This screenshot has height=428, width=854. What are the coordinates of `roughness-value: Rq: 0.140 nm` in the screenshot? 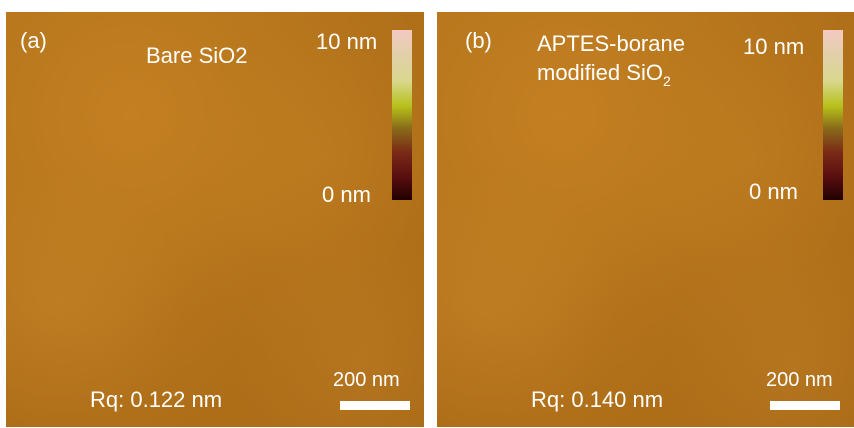 It's located at (597, 399).